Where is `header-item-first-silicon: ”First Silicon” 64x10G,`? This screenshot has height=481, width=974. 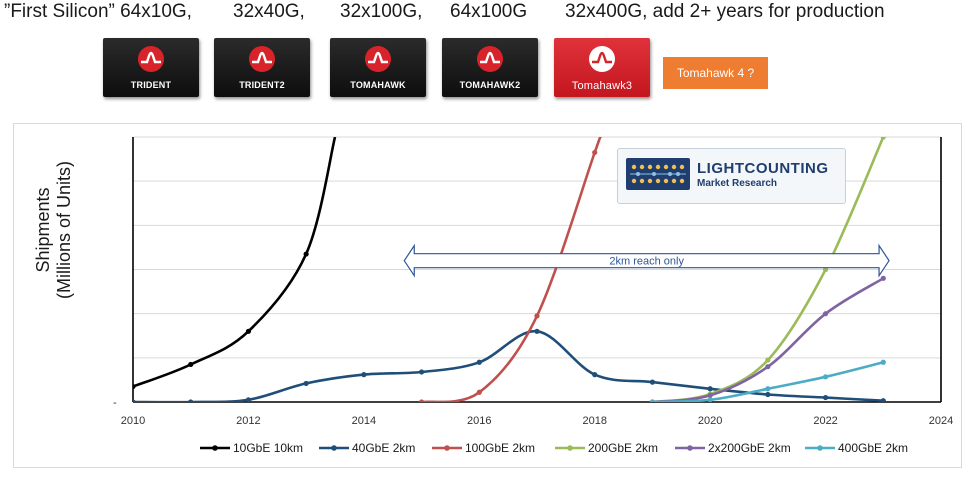
header-item-first-silicon: ”First Silicon” 64x10G, is located at coordinates (98, 11).